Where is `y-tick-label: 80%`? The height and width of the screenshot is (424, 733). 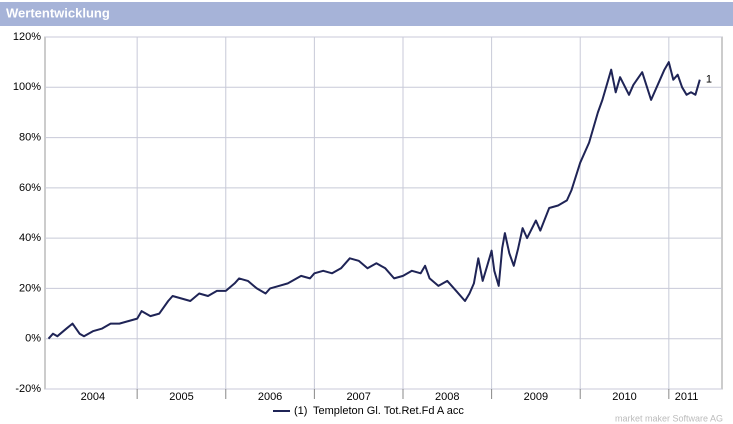 y-tick-label: 80% is located at coordinates (30, 137).